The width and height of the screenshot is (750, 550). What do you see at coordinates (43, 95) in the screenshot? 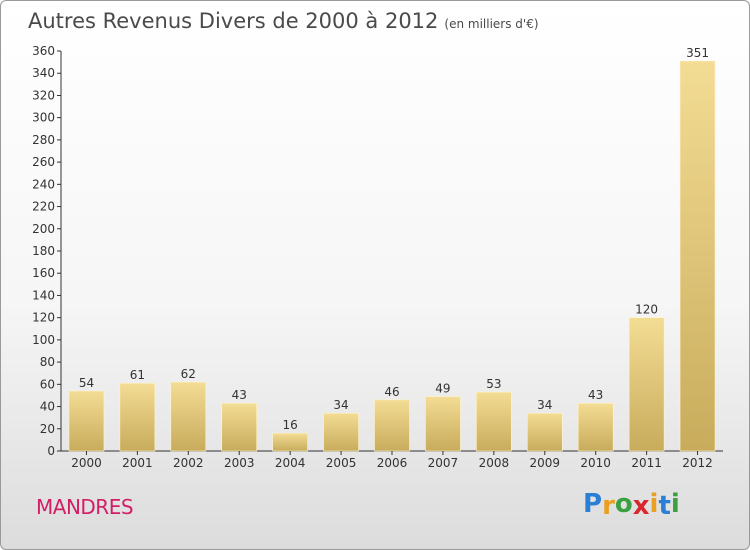
I see `y-tick-label: 320` at bounding box center [43, 95].